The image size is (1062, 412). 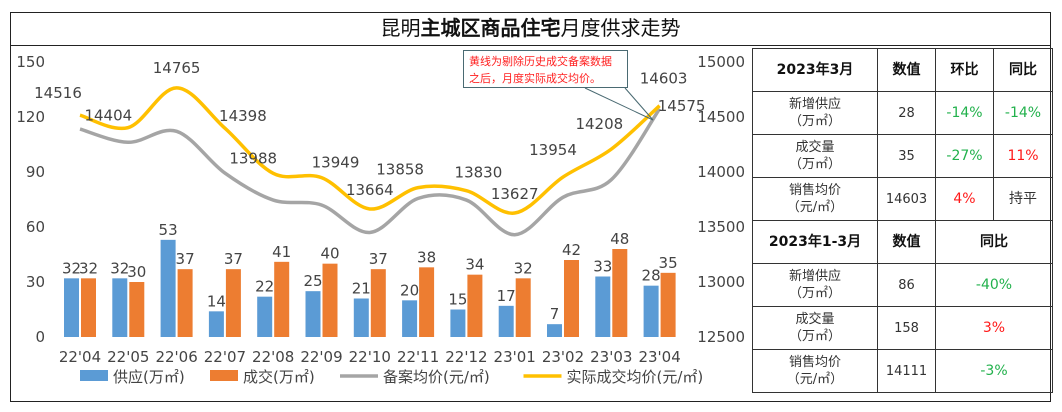 I want to click on bar-data-label: 33, so click(x=602, y=267).